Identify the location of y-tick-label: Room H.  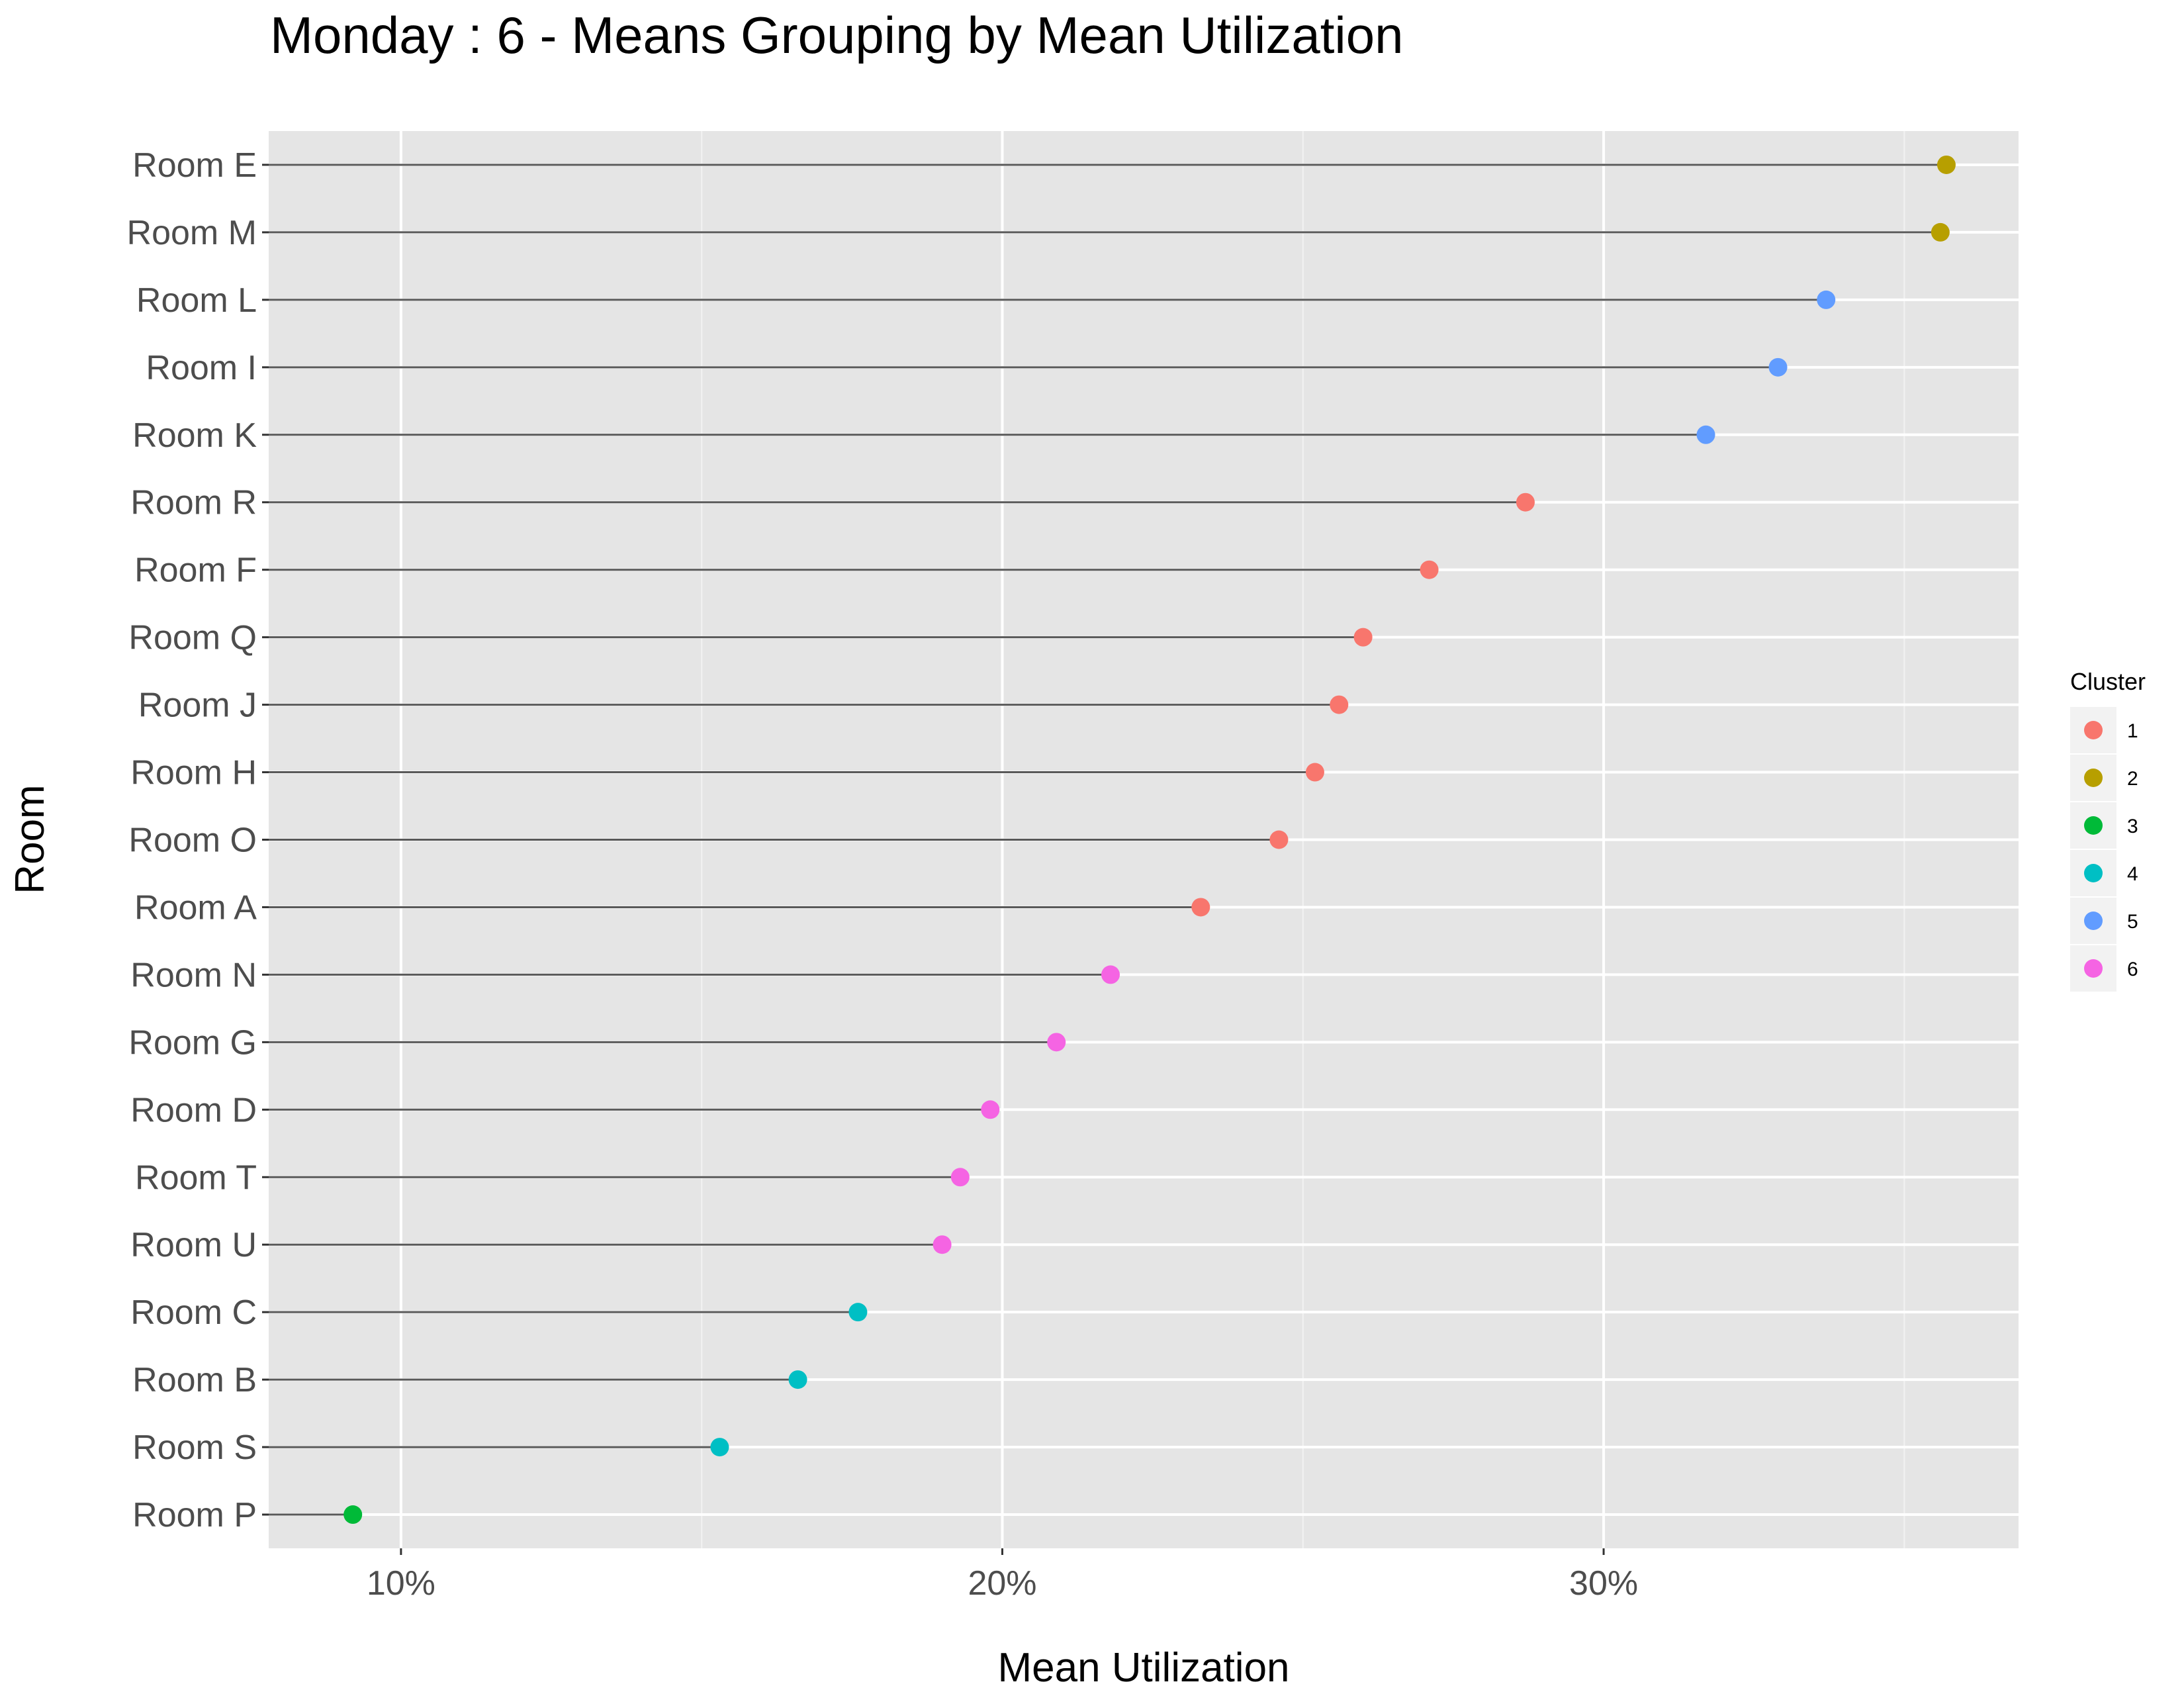
(193, 773).